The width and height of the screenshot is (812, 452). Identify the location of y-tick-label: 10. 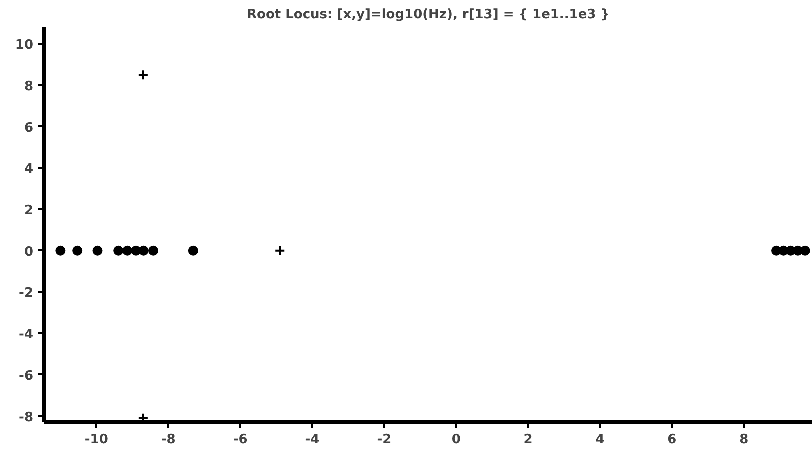
(24, 46).